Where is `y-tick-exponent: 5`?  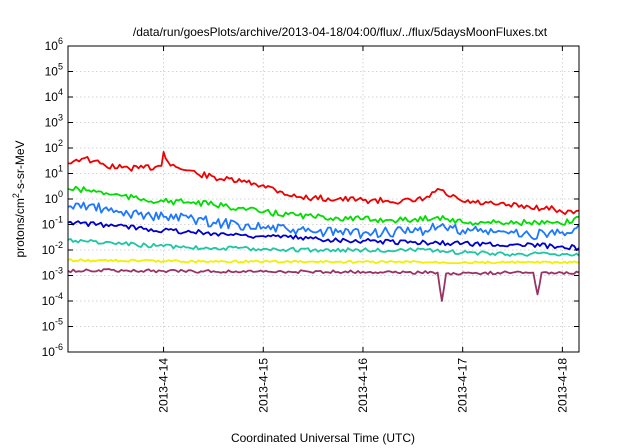 y-tick-exponent: 5 is located at coordinates (60, 67).